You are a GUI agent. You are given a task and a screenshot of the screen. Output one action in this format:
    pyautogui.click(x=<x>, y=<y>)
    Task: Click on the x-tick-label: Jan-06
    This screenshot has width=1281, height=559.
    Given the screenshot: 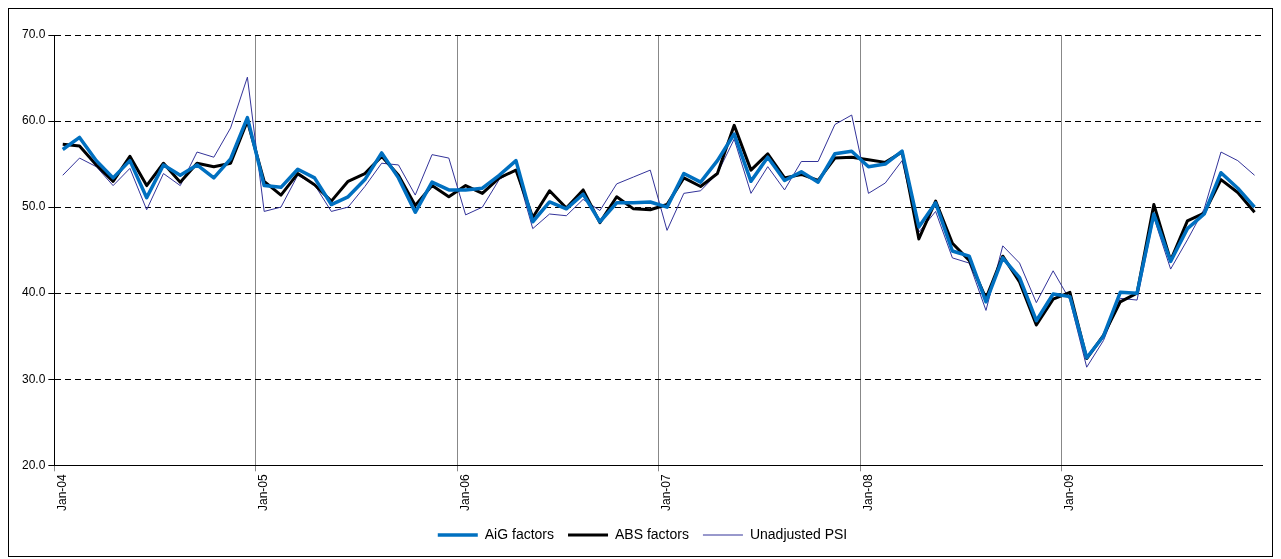 What is the action you would take?
    pyautogui.click(x=464, y=492)
    